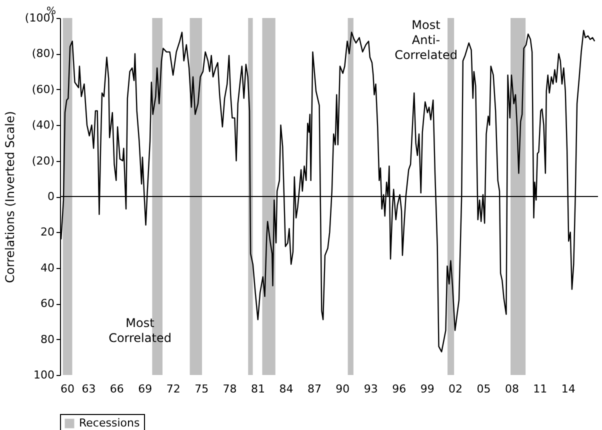 The width and height of the screenshot is (602, 430). I want to click on annotation: Most Correlated, so click(140, 330).